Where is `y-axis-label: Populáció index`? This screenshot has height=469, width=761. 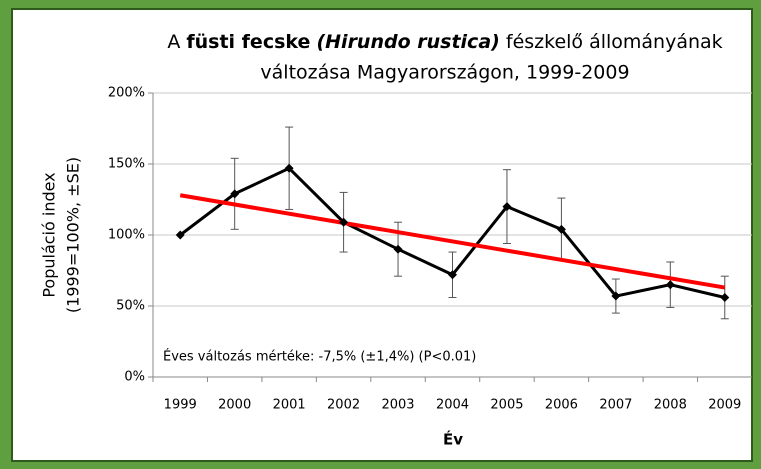
y-axis-label: Populáció index is located at coordinates (49, 234).